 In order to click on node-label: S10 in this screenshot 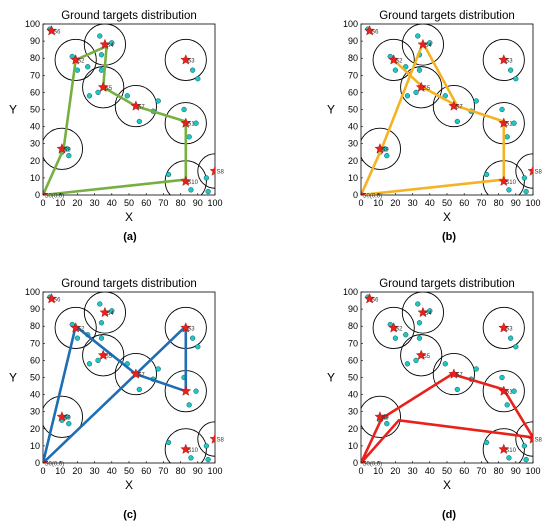, I will do `click(510, 183)`.